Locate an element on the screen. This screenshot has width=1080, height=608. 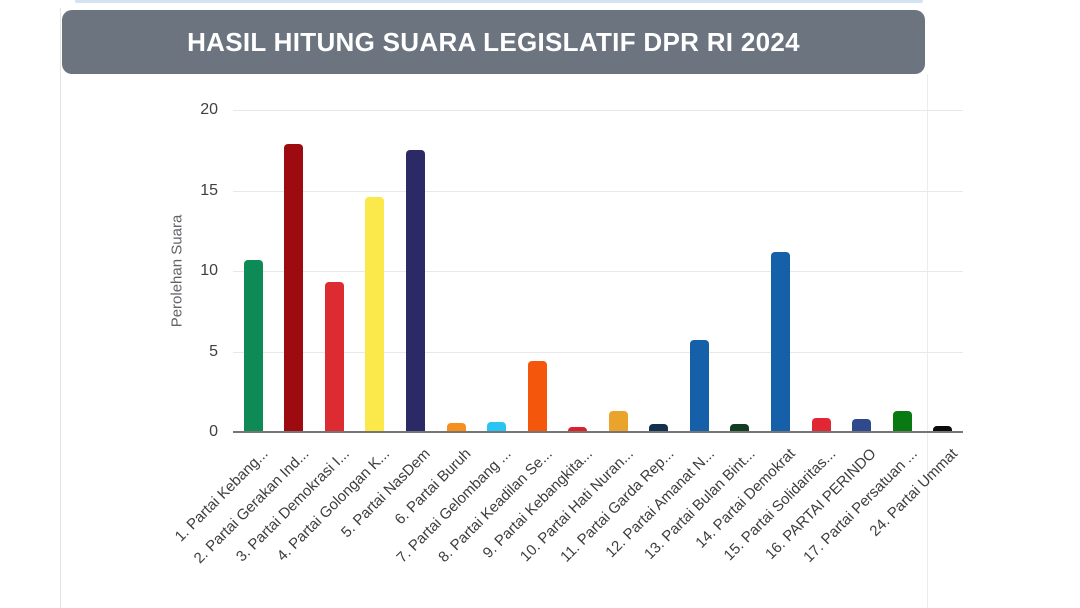
y-tick-label-15: 15 is located at coordinates (209, 190).